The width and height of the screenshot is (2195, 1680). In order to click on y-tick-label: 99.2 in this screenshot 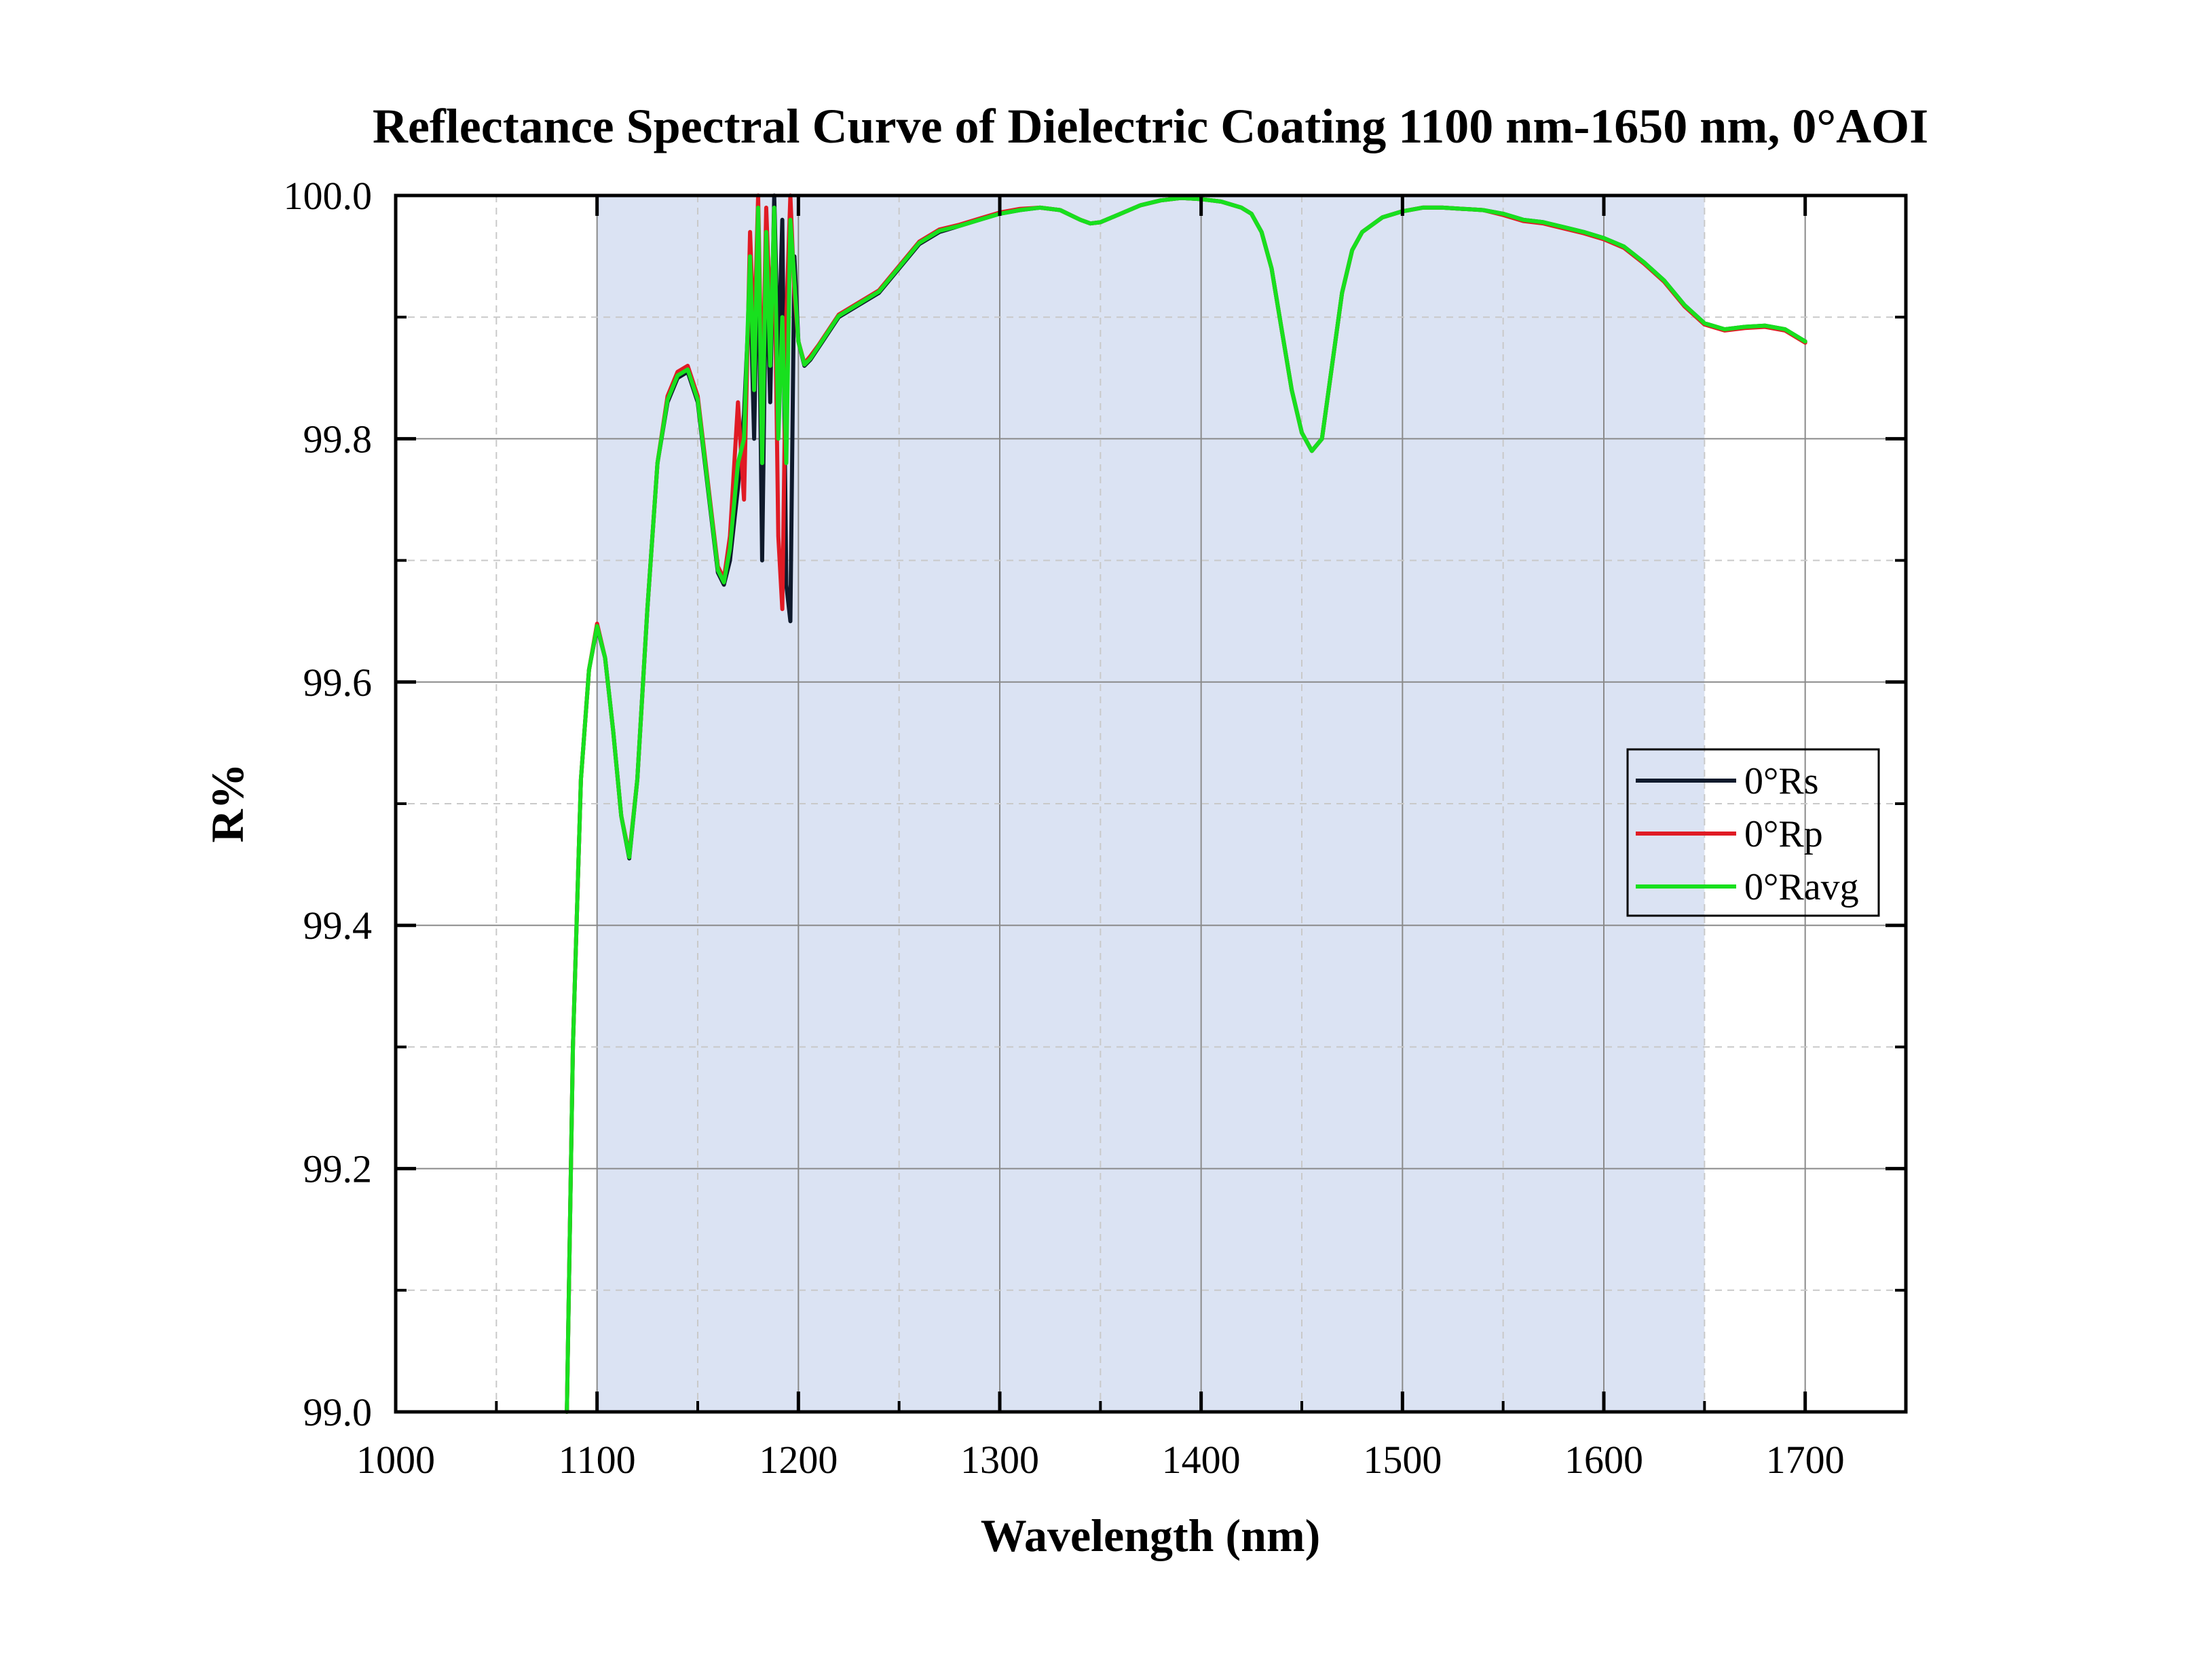, I will do `click(338, 1169)`.